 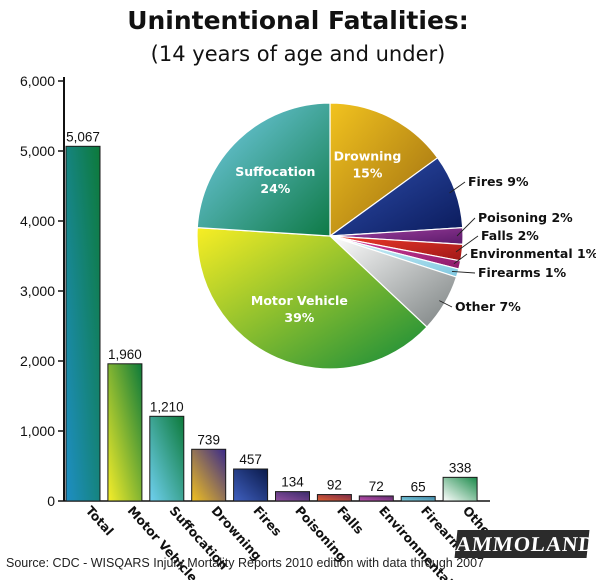 I want to click on bar-other, so click(x=460, y=489).